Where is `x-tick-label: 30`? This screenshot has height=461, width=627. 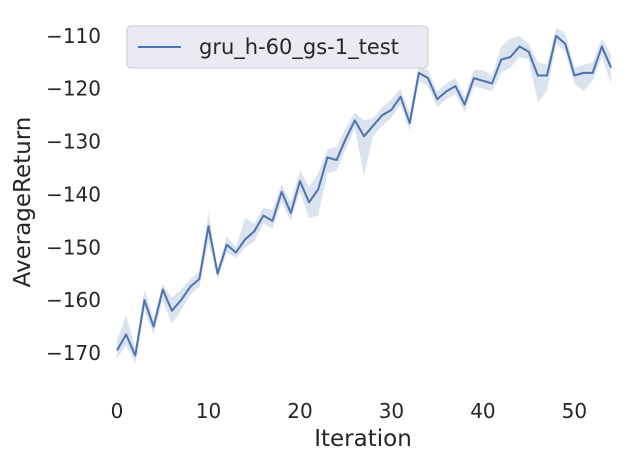
x-tick-label: 30 is located at coordinates (391, 411).